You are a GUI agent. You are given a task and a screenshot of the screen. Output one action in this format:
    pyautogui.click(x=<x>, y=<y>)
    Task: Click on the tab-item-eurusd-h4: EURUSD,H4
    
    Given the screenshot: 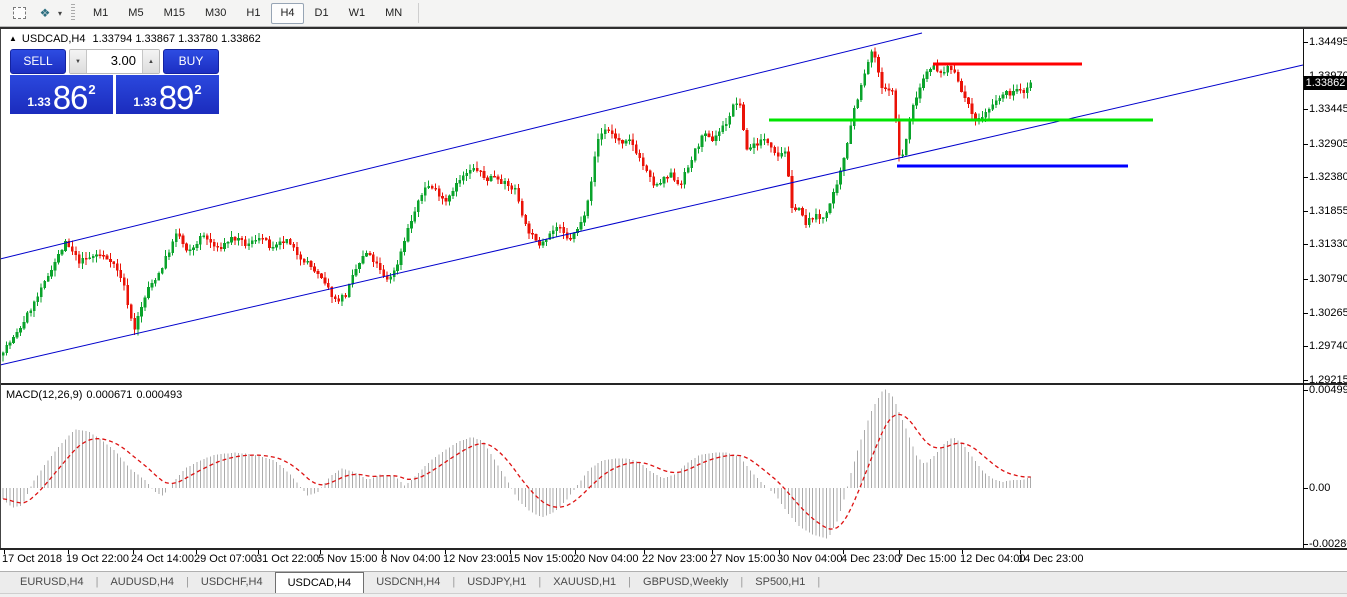 What is the action you would take?
    pyautogui.click(x=52, y=582)
    